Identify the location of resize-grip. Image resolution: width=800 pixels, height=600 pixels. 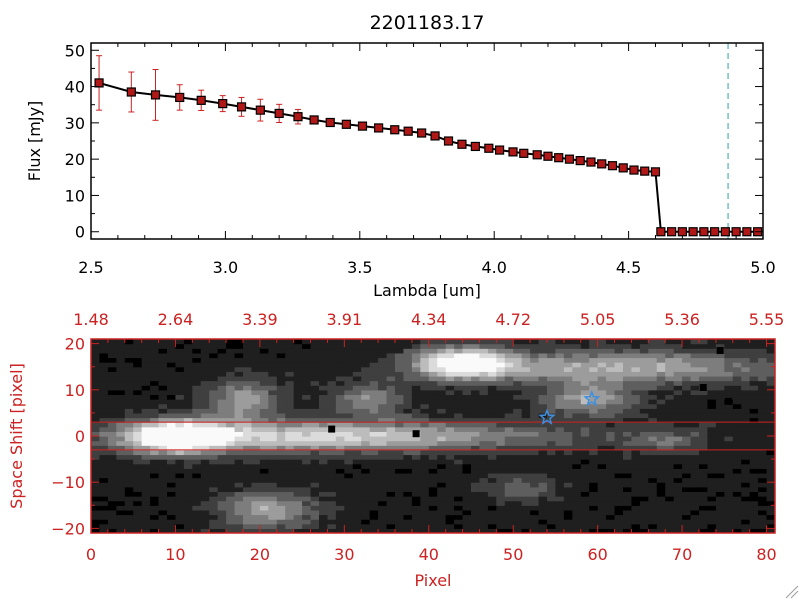
(792, 592).